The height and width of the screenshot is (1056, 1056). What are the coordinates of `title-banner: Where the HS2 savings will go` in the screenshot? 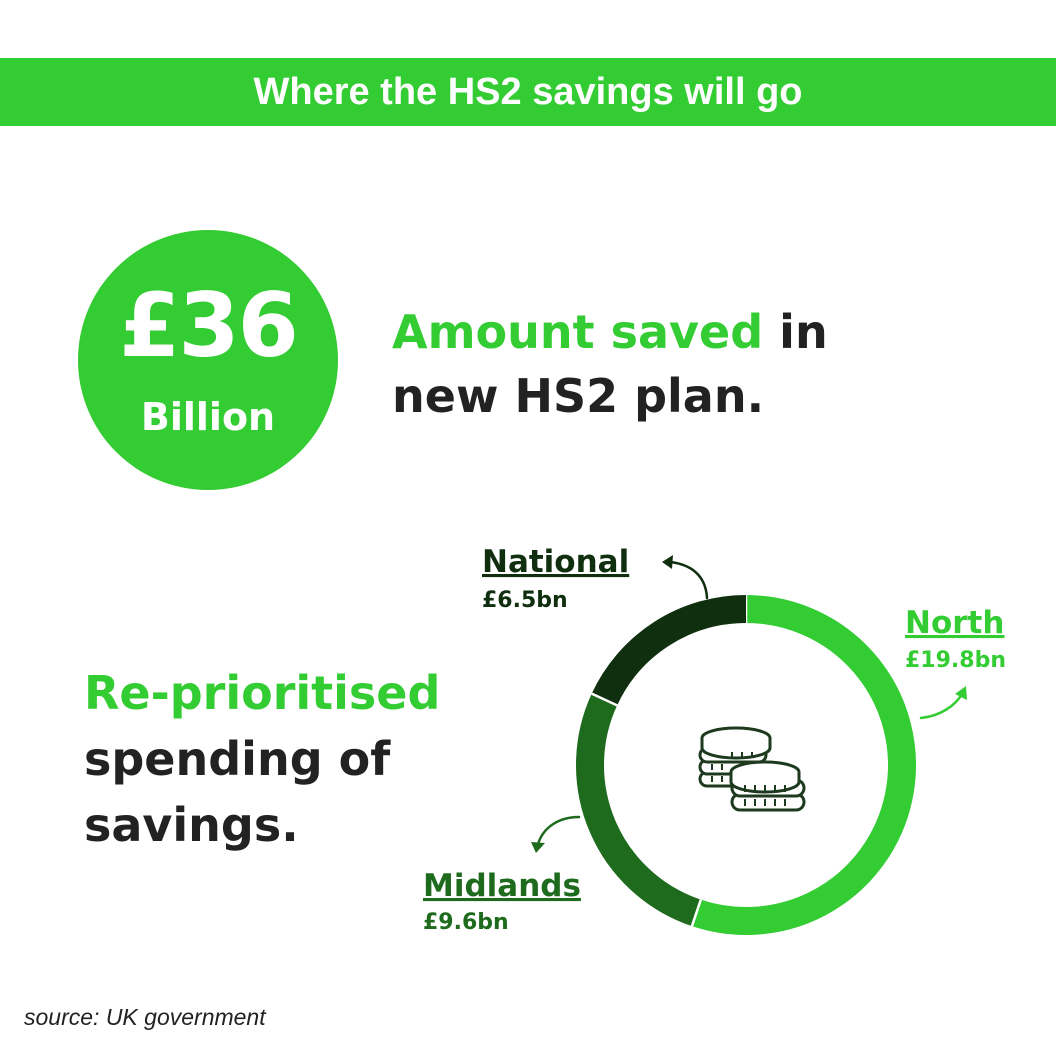 It's located at (528, 92).